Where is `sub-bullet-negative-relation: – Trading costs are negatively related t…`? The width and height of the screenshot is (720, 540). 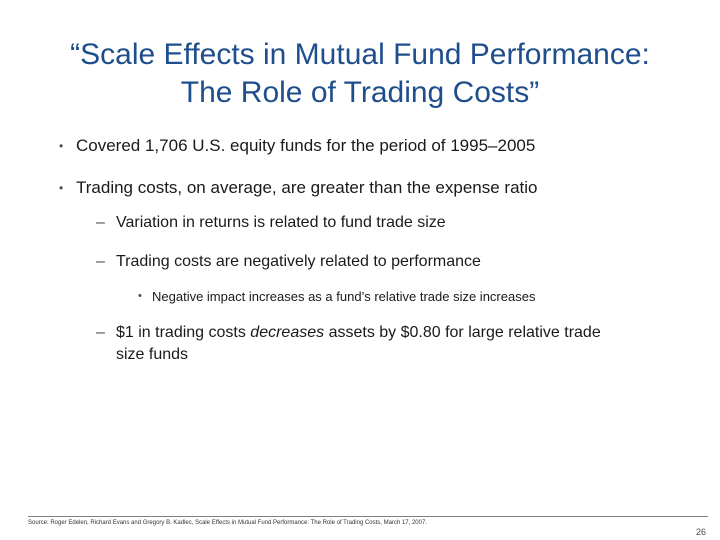 sub-bullet-negative-relation: – Trading costs are negatively related t… is located at coordinates (288, 262).